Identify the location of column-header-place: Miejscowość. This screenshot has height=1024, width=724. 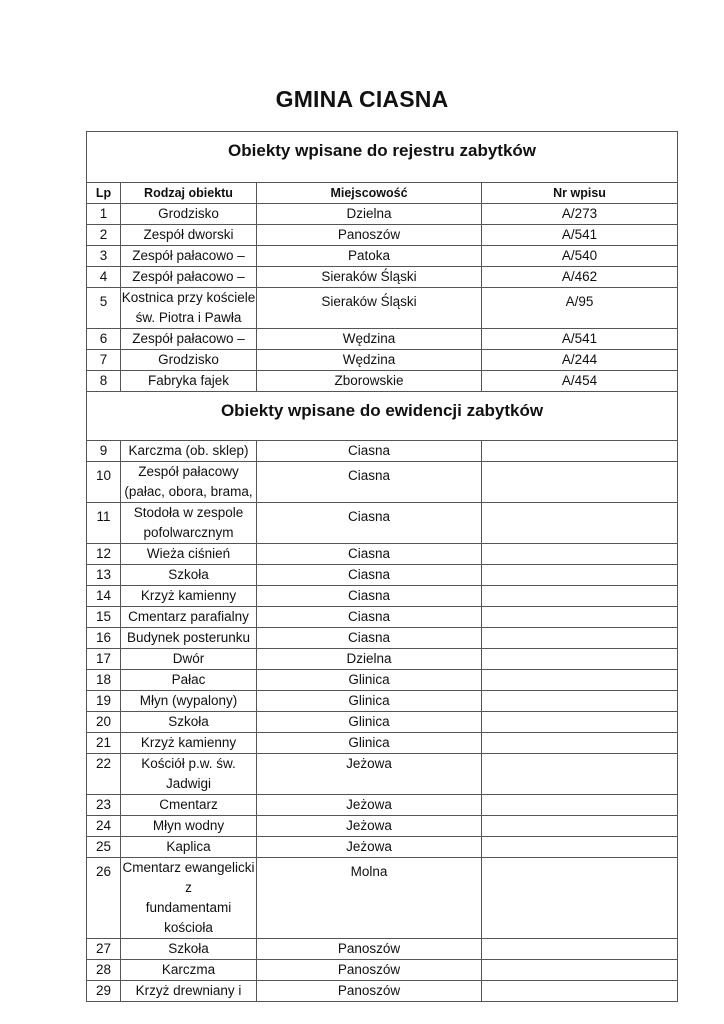
(369, 193).